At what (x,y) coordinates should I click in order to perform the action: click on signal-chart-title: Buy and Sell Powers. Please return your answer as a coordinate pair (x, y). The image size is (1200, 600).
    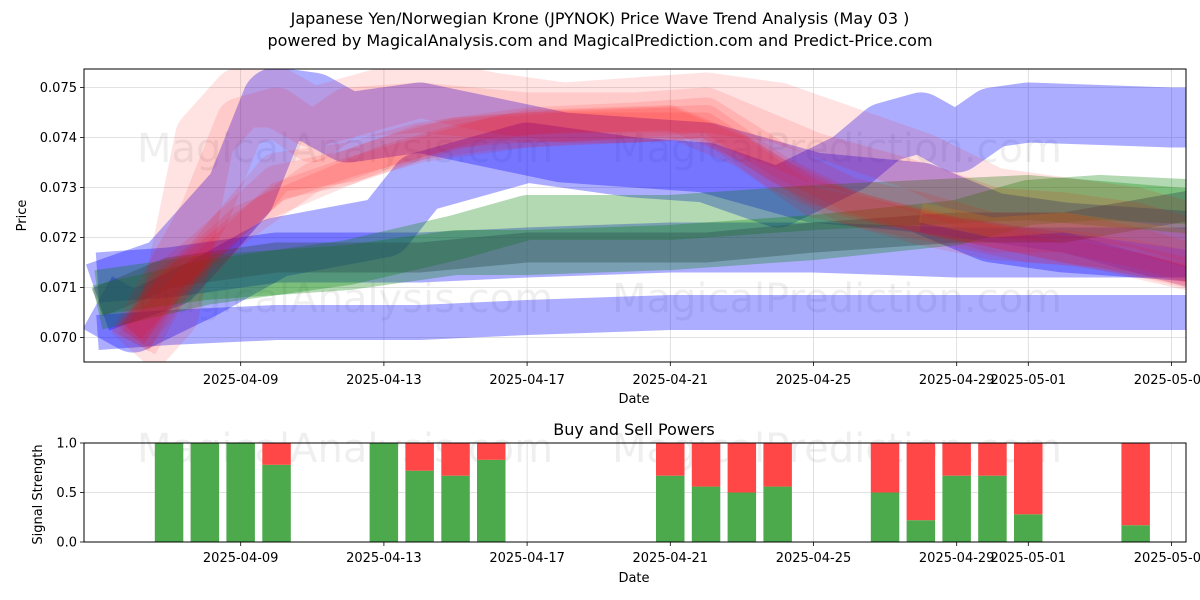
    Looking at the image, I should click on (634, 429).